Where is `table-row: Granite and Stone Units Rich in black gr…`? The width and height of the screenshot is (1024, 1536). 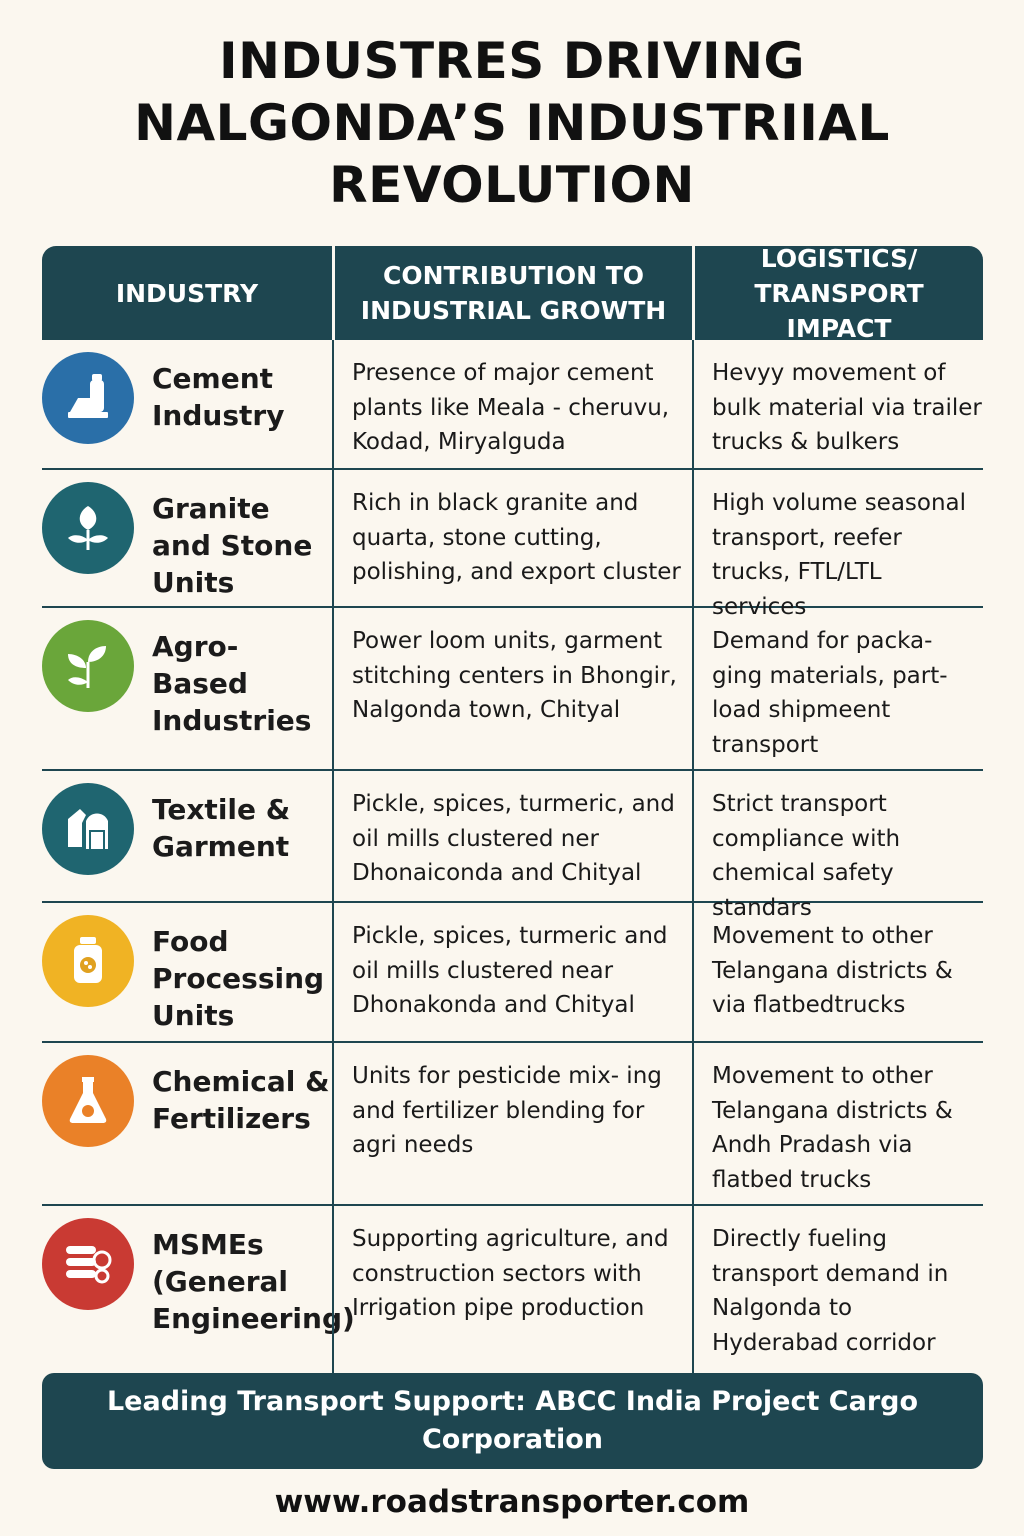 table-row: Granite and Stone Units Rich in black gr… is located at coordinates (512, 545).